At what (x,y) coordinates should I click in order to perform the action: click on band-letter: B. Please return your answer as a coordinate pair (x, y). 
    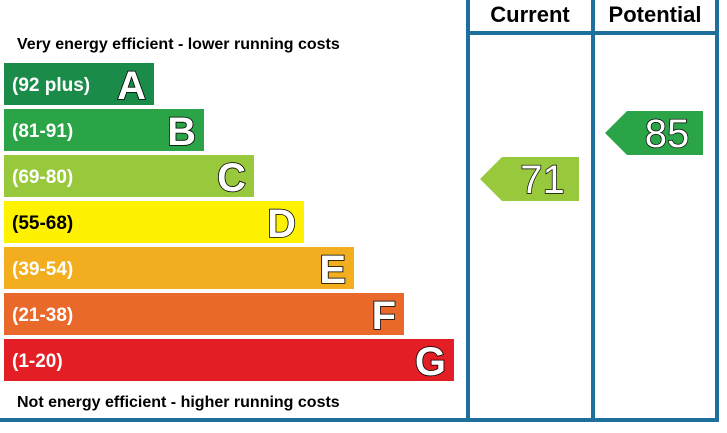
    Looking at the image, I should click on (181, 132).